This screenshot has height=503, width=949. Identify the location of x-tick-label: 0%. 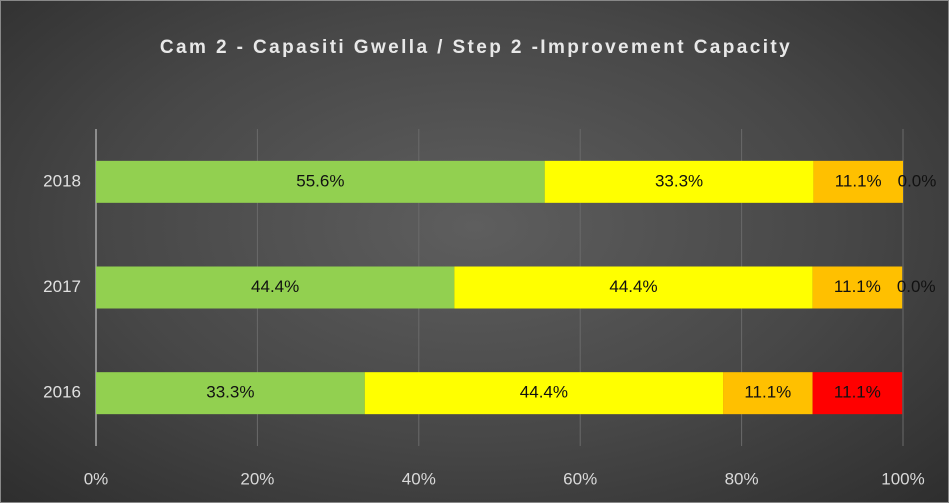
(96, 478).